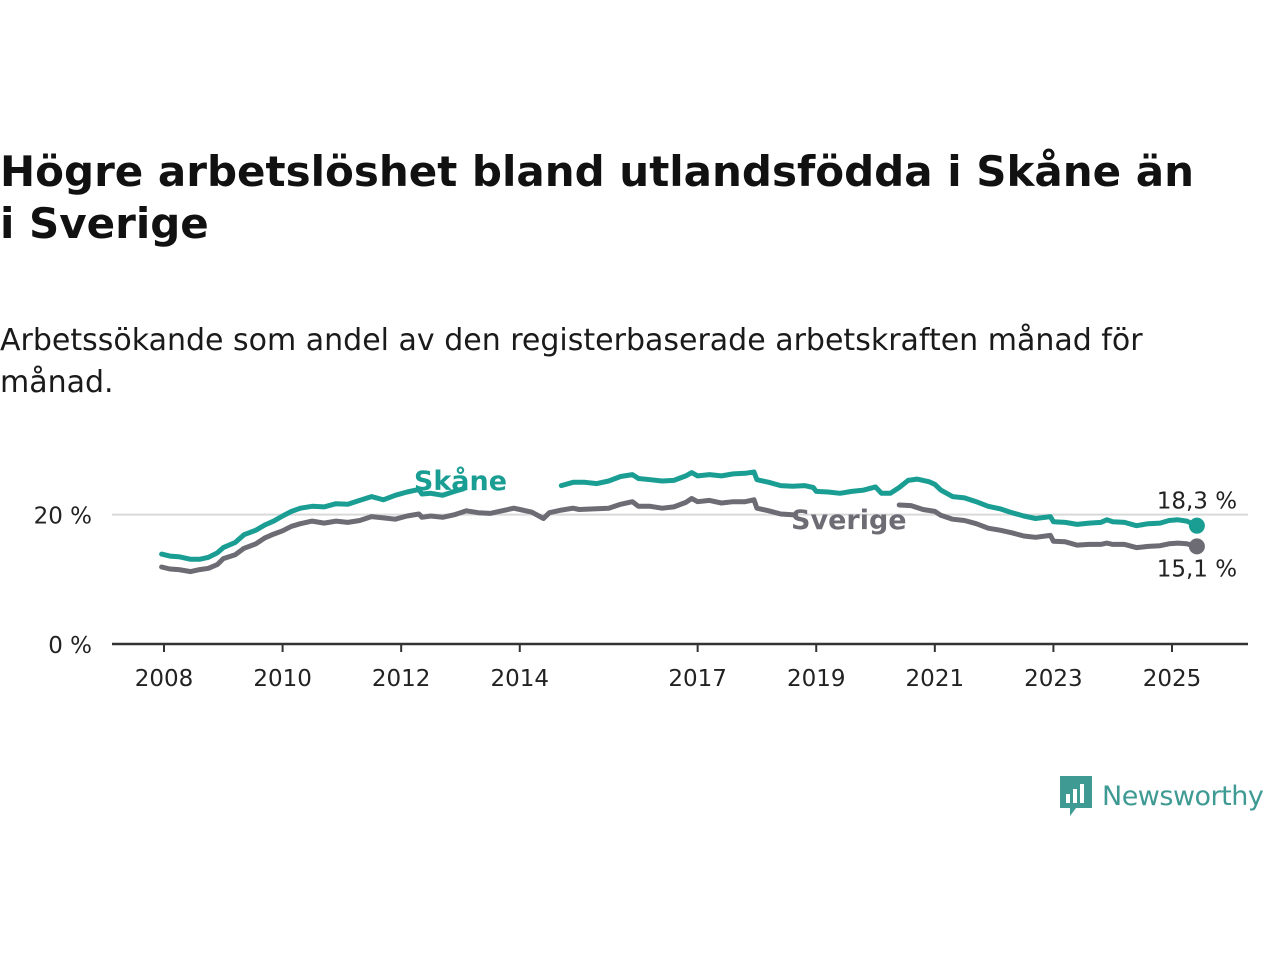 This screenshot has width=1280, height=960. What do you see at coordinates (1183, 796) in the screenshot?
I see `brand-name: Newsworthy` at bounding box center [1183, 796].